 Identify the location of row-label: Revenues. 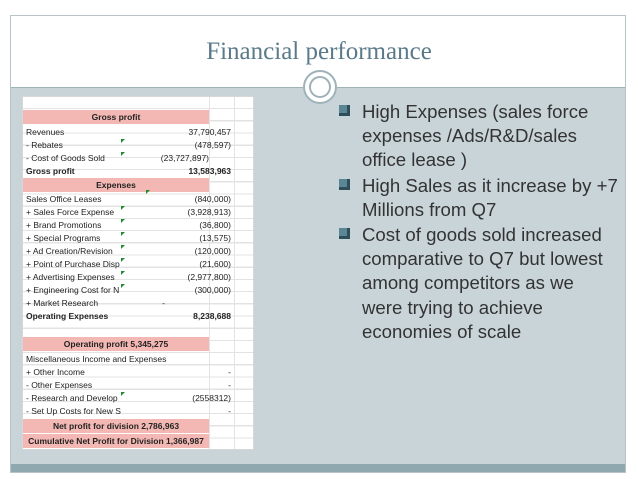
(45, 132).